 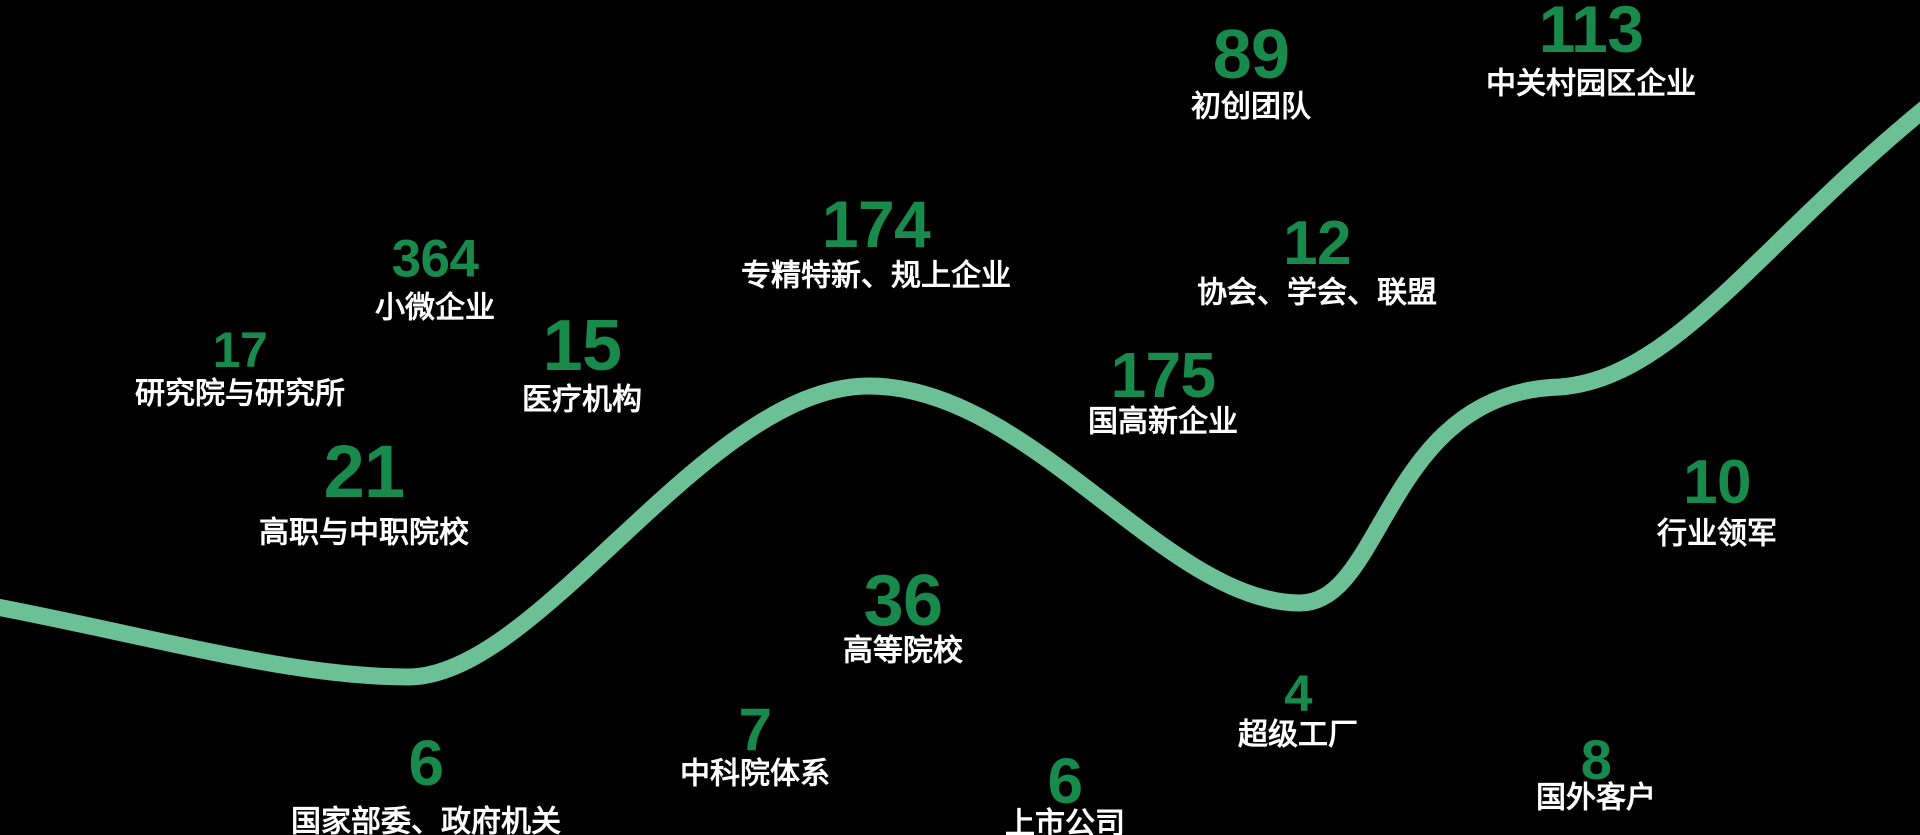 What do you see at coordinates (1596, 798) in the screenshot?
I see `stat-label: 国外客户` at bounding box center [1596, 798].